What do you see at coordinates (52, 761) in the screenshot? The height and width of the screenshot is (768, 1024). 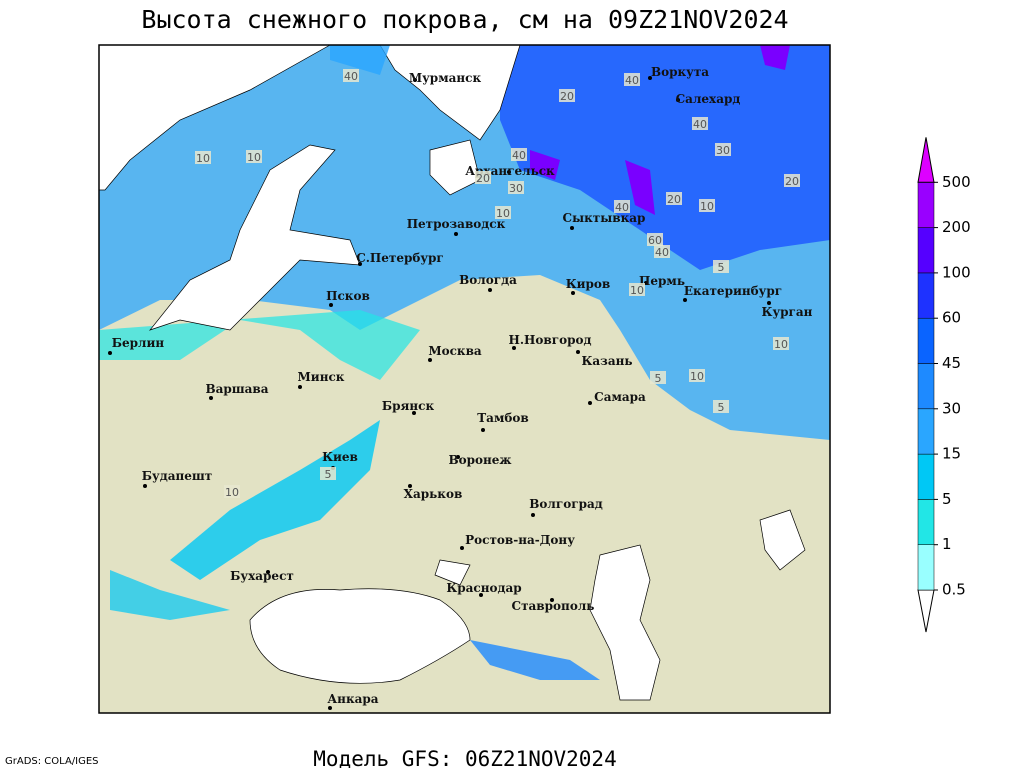 I see `credit: GrADS: COLA/IGES` at bounding box center [52, 761].